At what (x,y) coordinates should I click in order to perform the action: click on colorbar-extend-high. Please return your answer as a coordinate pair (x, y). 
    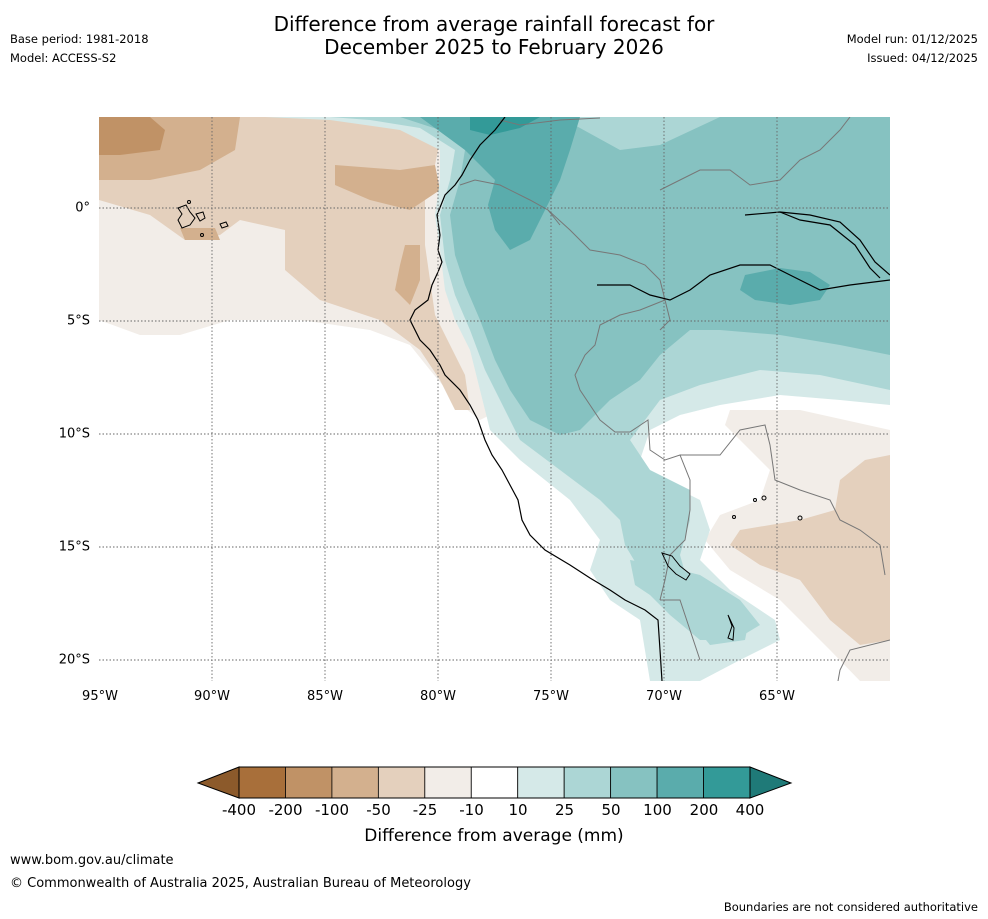
    Looking at the image, I should click on (771, 782).